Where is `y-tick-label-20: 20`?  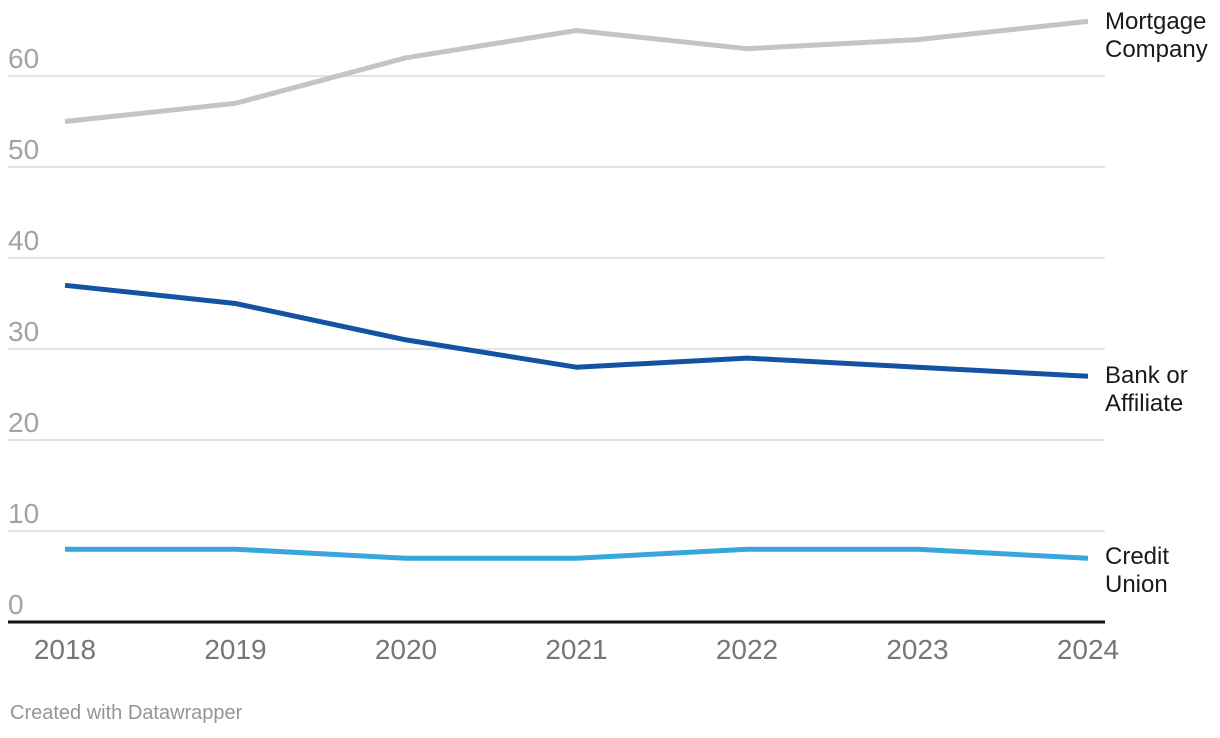 y-tick-label-20: 20 is located at coordinates (23, 422).